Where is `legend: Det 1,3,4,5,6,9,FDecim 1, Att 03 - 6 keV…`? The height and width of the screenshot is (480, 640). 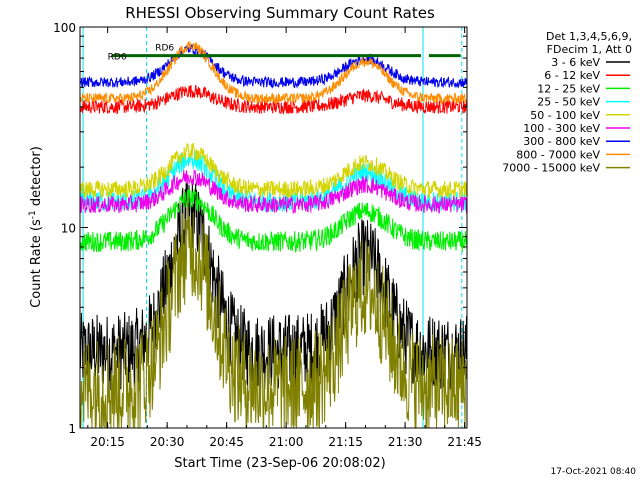 legend: Det 1,3,4,5,6,9,FDecim 1, Att 03 - 6 keV… is located at coordinates (567, 102).